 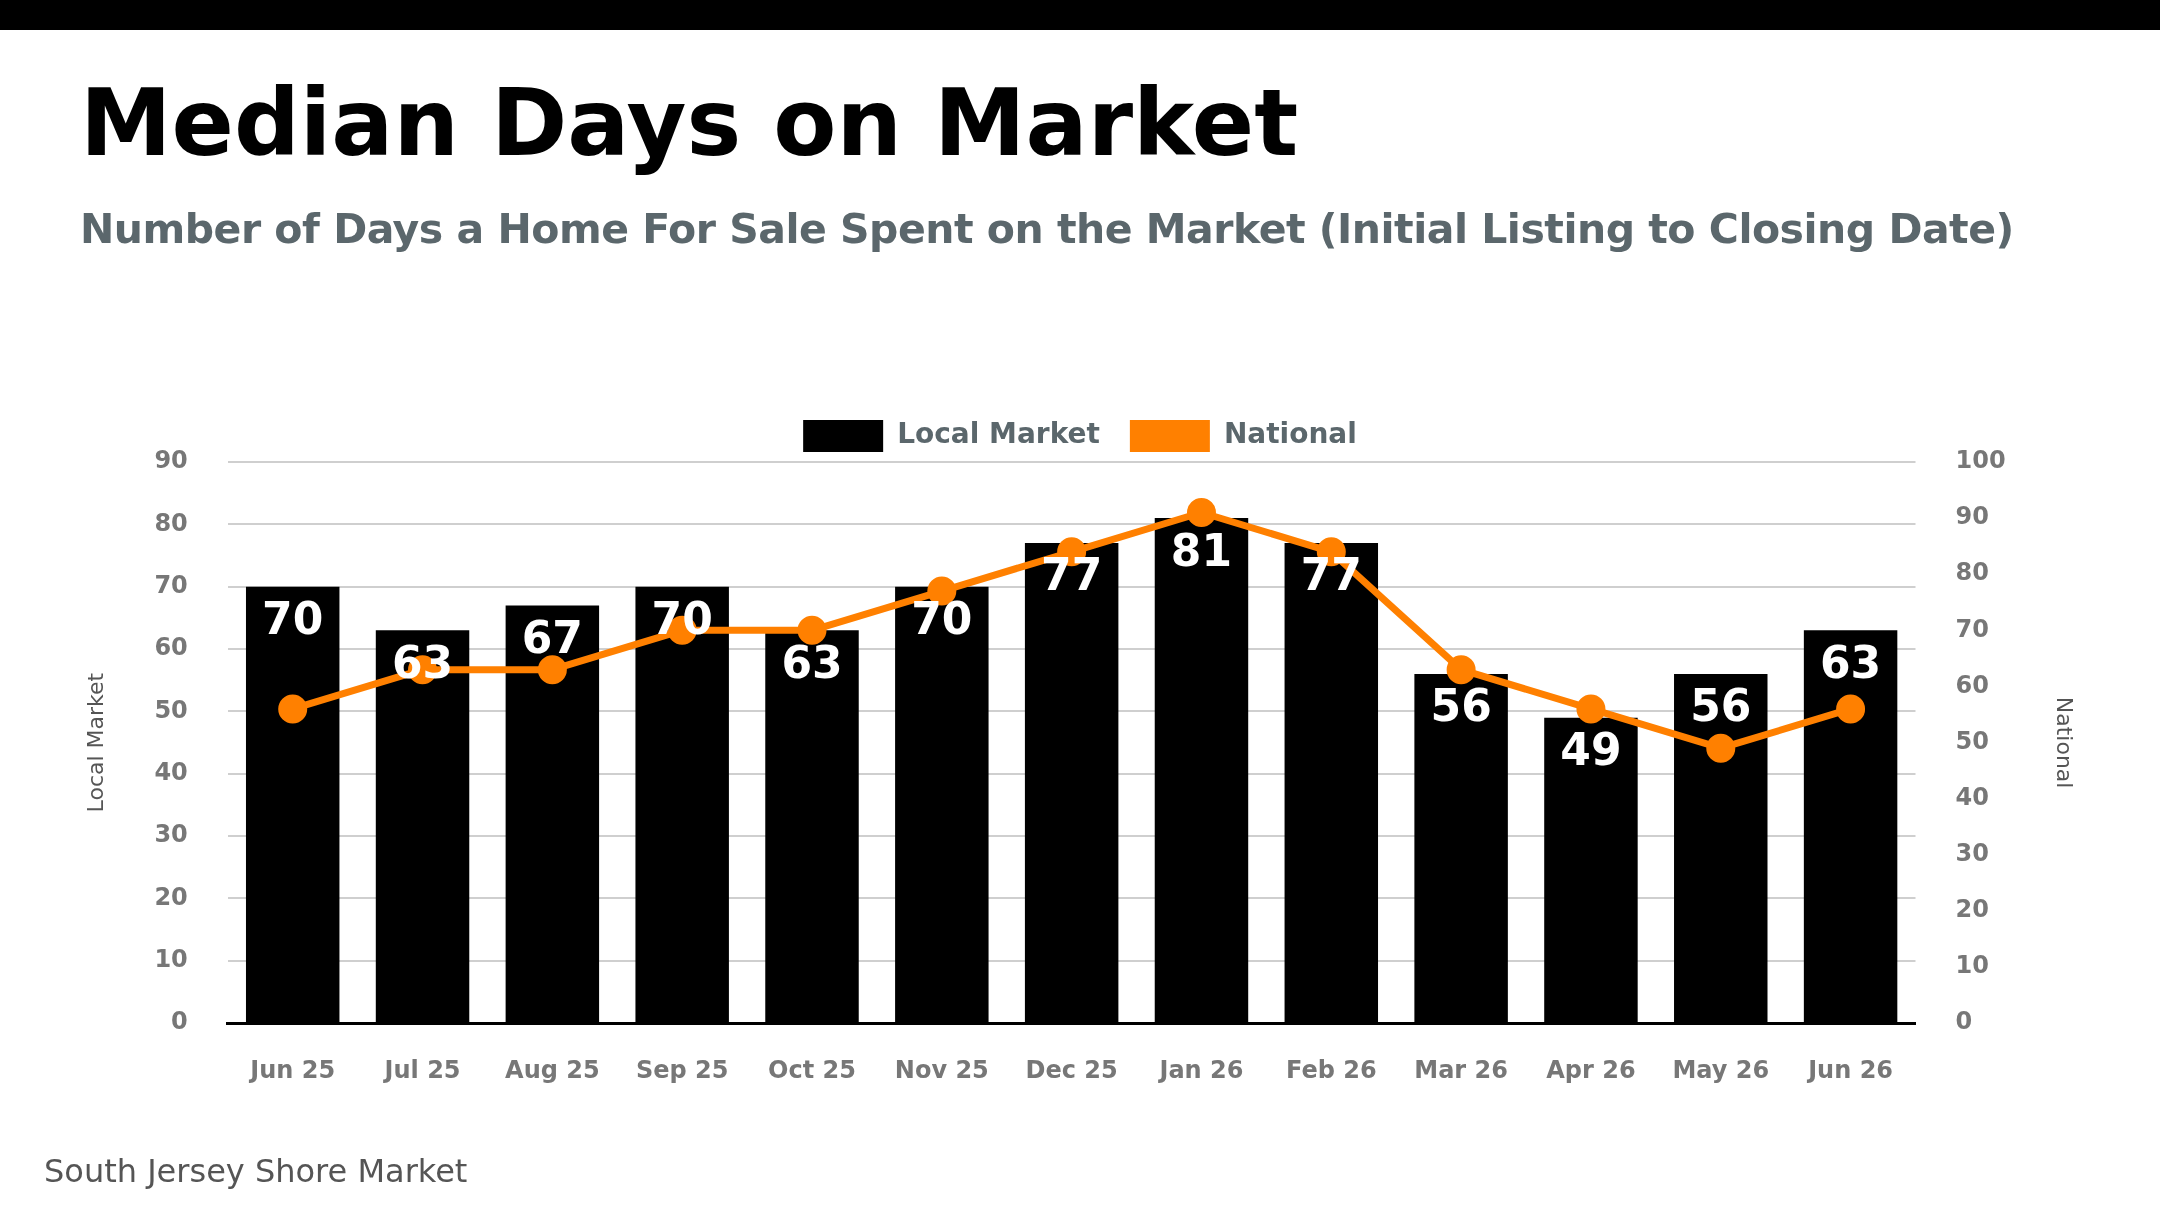 What do you see at coordinates (1972, 853) in the screenshot?
I see `y2-tick-label: 30` at bounding box center [1972, 853].